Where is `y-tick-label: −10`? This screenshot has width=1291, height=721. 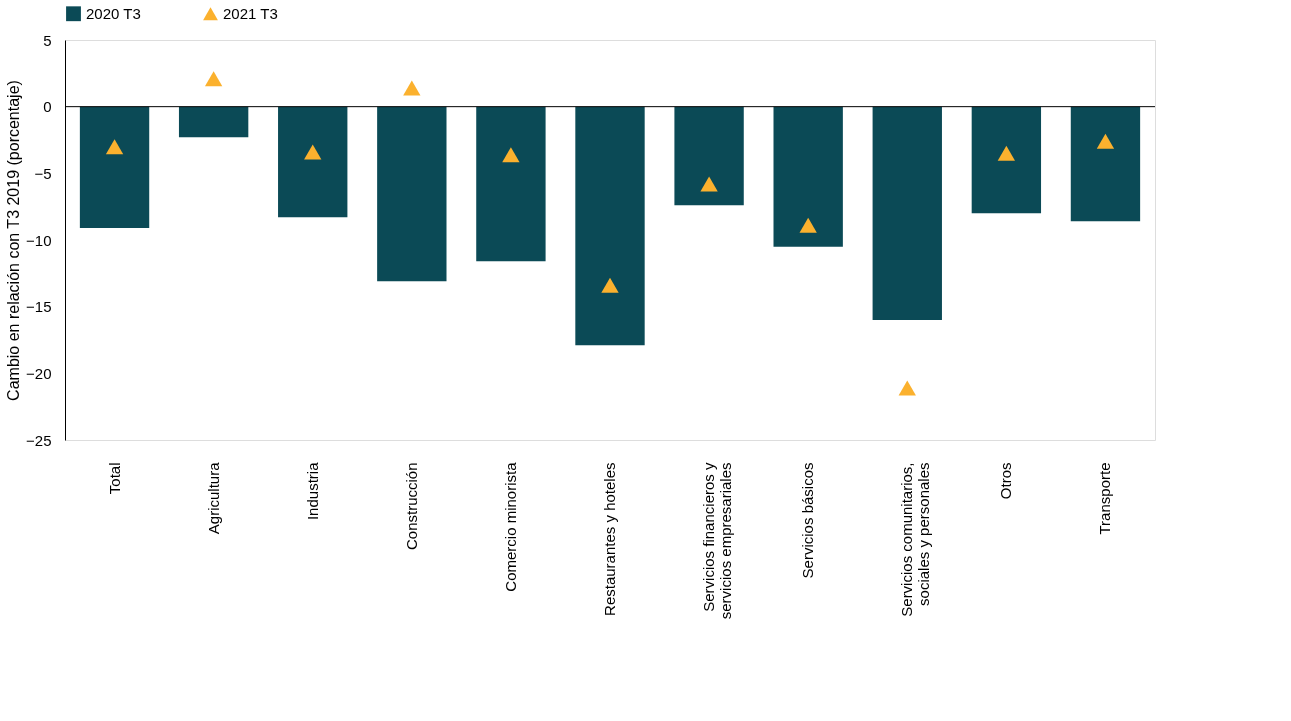
y-tick-label: −10 is located at coordinates (39, 240).